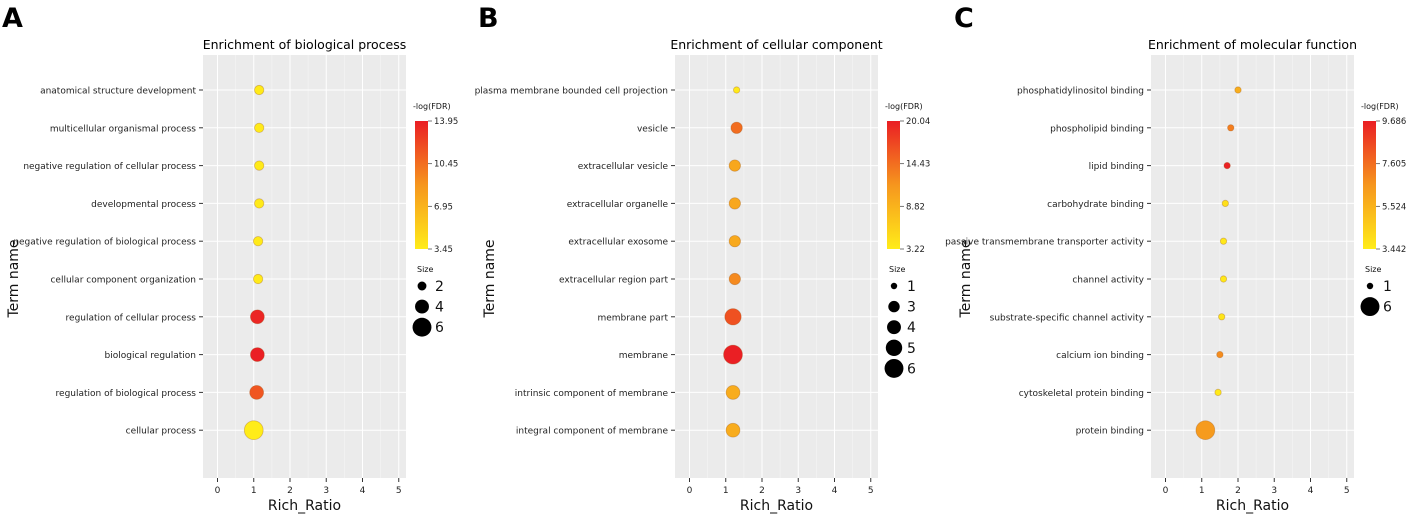  What do you see at coordinates (653, 129) in the screenshot?
I see `y-tick-label: vesicle` at bounding box center [653, 129].